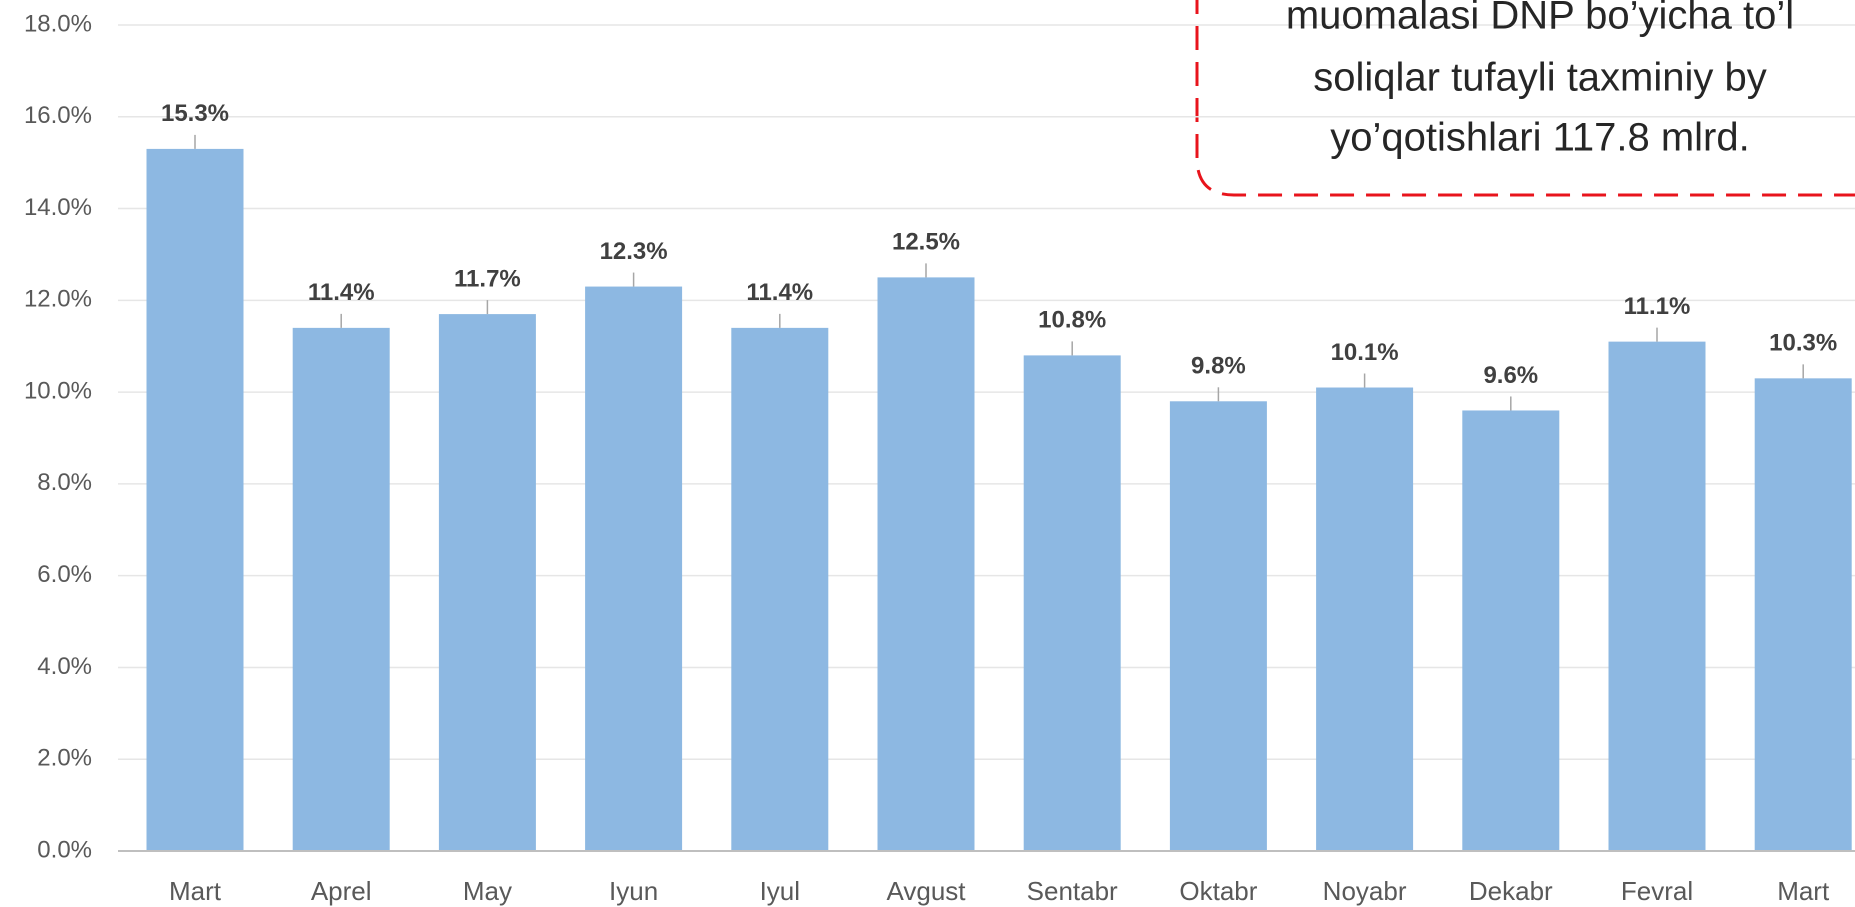 The image size is (1855, 907). I want to click on data-label: 11.7%, so click(487, 278).